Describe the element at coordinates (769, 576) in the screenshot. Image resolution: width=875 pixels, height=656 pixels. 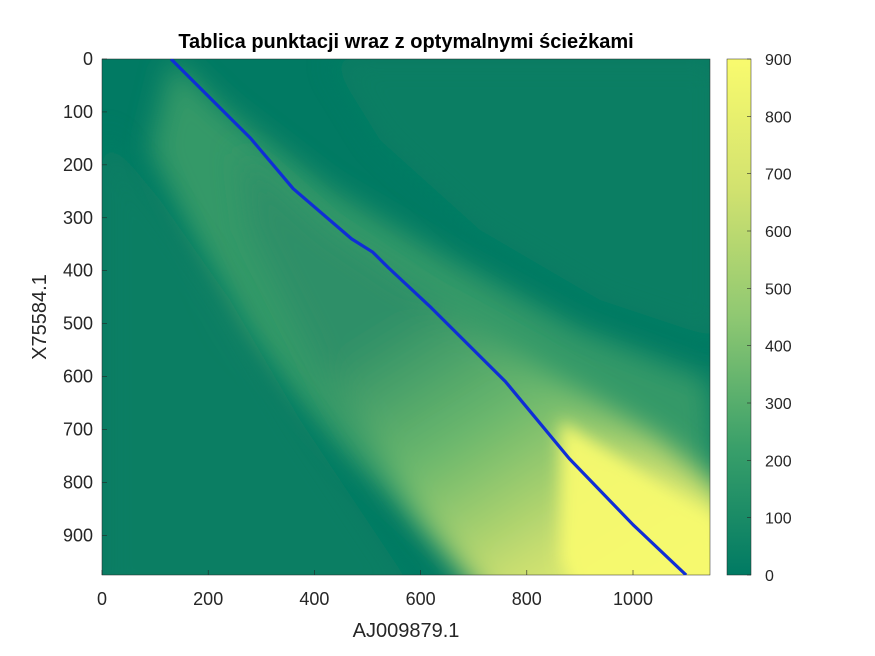
I see `colorbar-tick-label: 0` at that location.